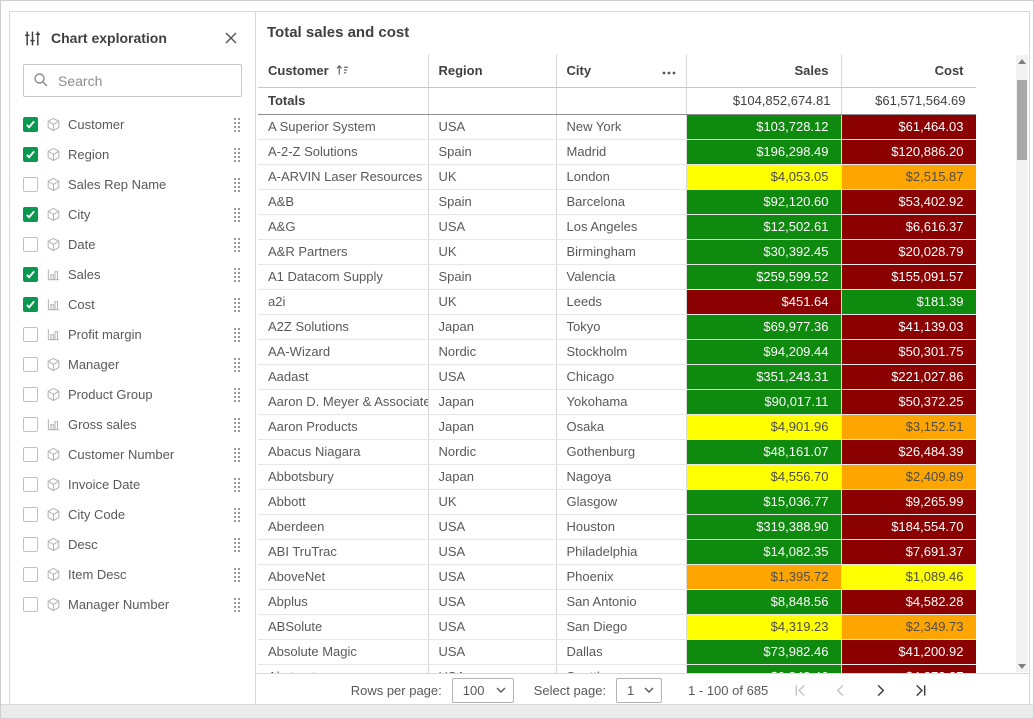 This screenshot has height=719, width=1034. I want to click on cost-cell: $41,200.92, so click(908, 652).